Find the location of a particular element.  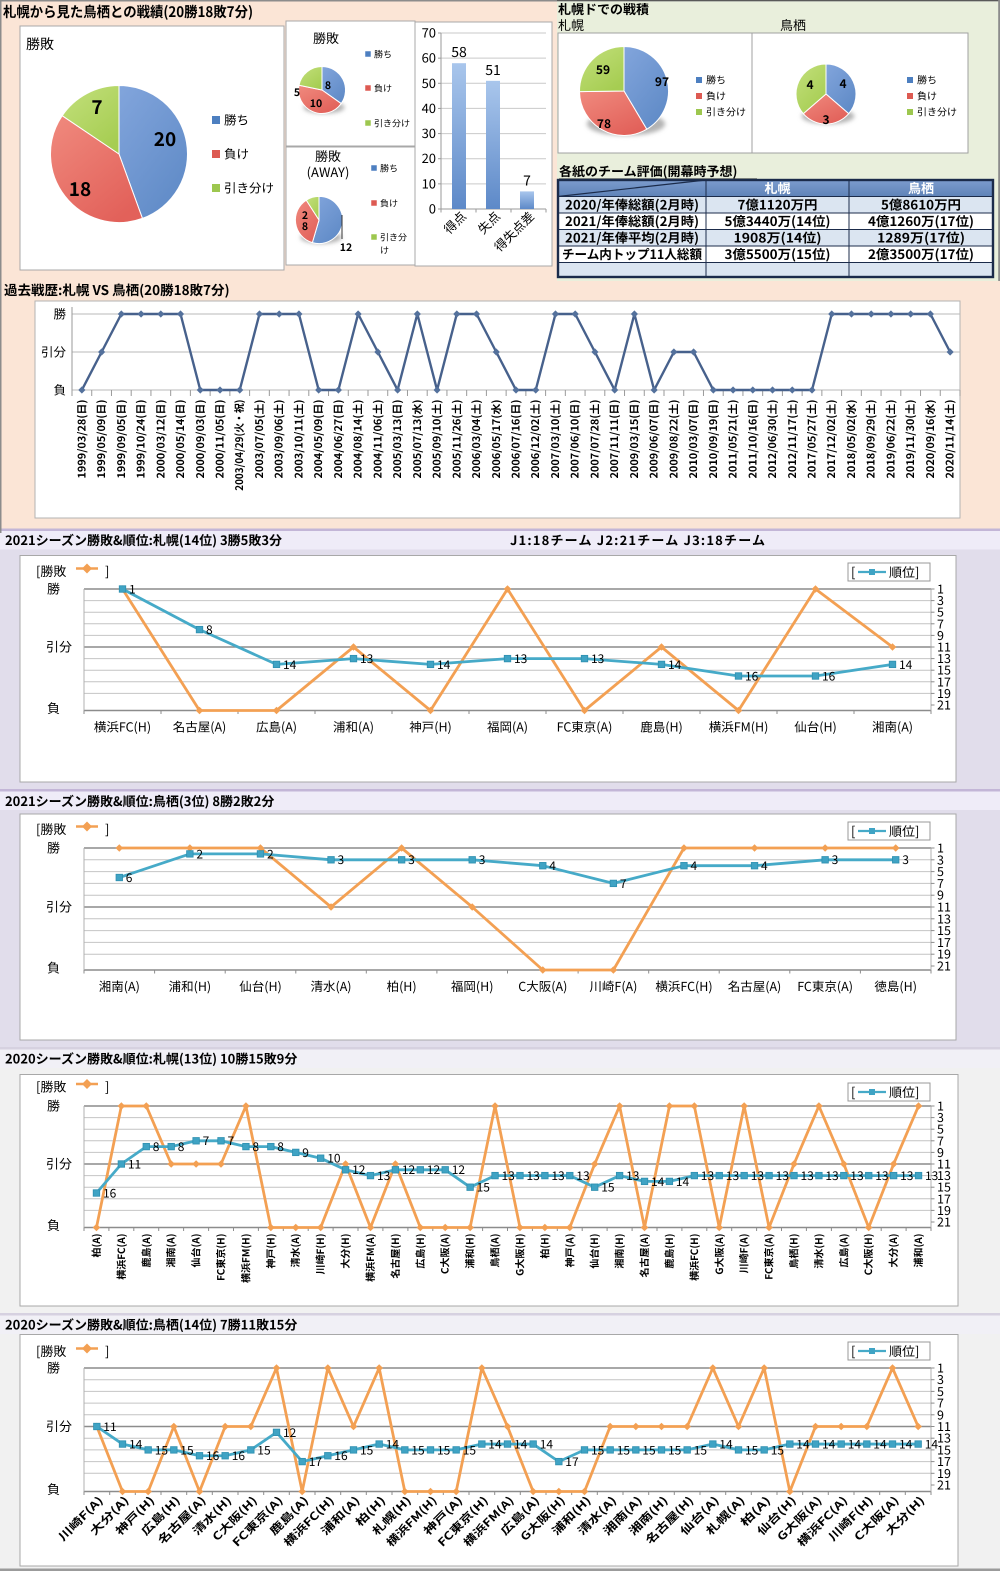

svg-text: 2019/11/30(土) is located at coordinates (910, 438).